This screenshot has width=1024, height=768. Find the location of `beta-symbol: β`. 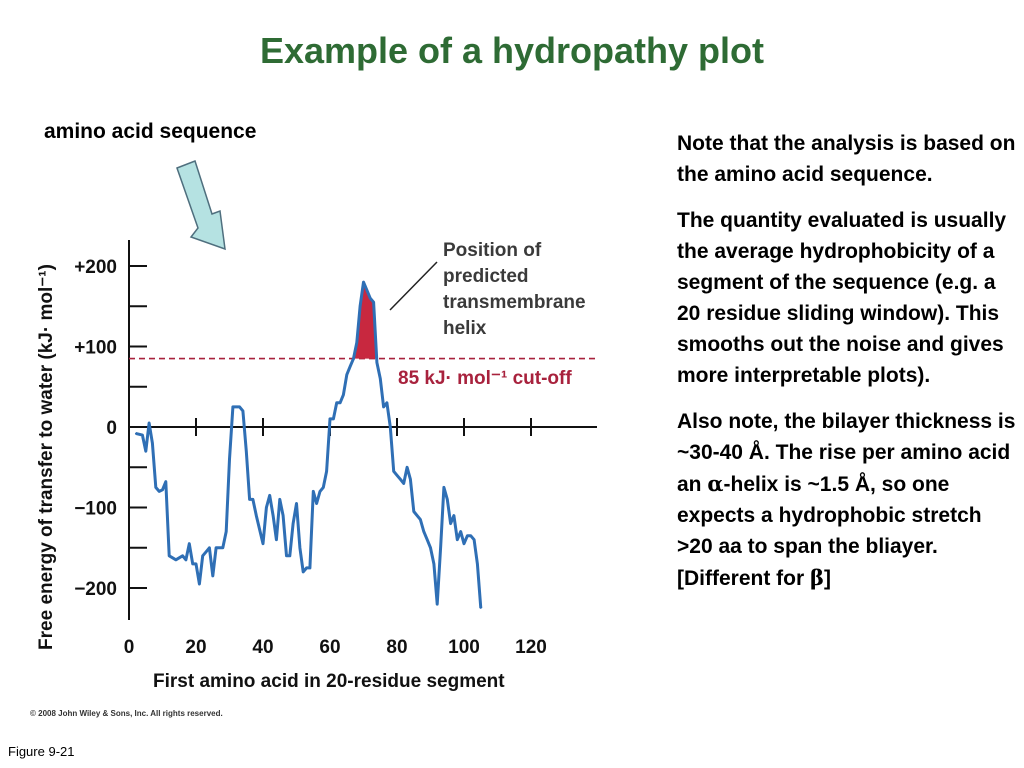

beta-symbol: β is located at coordinates (817, 577).